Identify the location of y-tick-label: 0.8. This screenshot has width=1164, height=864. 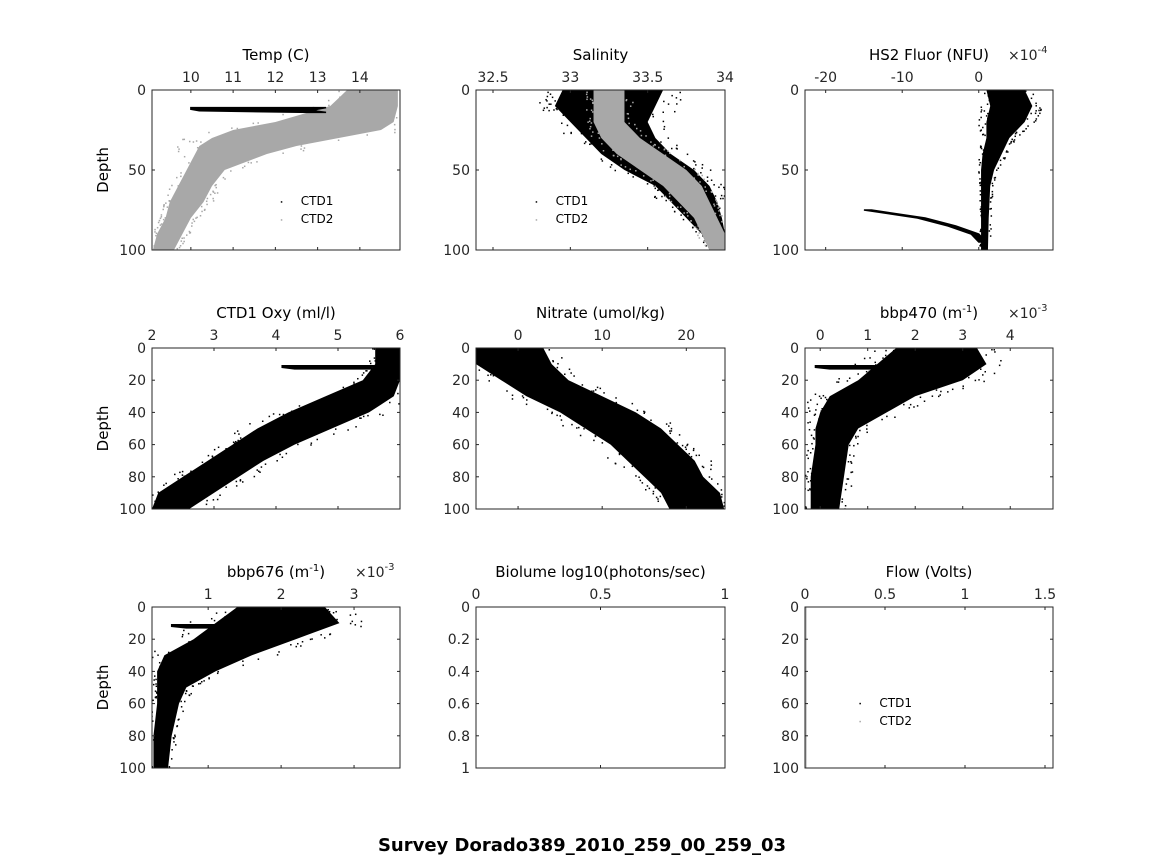
(459, 737).